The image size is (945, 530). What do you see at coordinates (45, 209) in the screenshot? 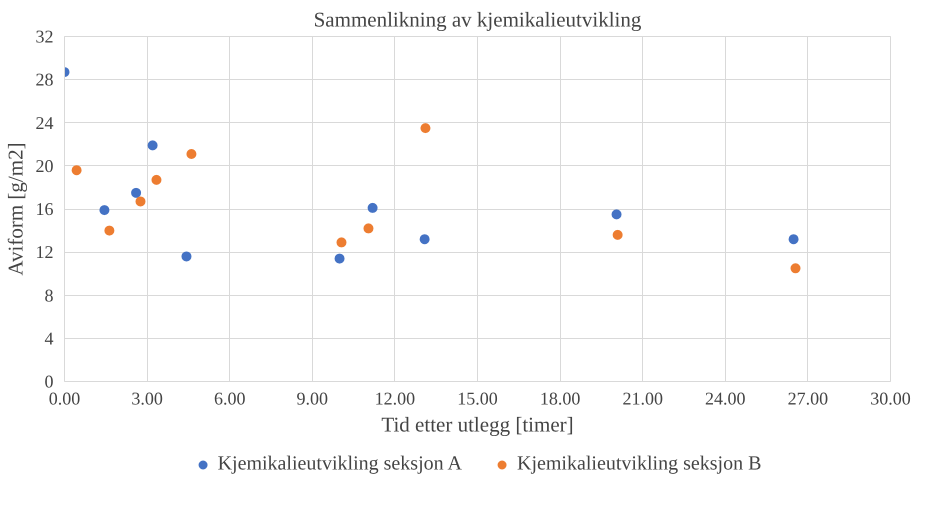
I see `y-tick-label: 16` at bounding box center [45, 209].